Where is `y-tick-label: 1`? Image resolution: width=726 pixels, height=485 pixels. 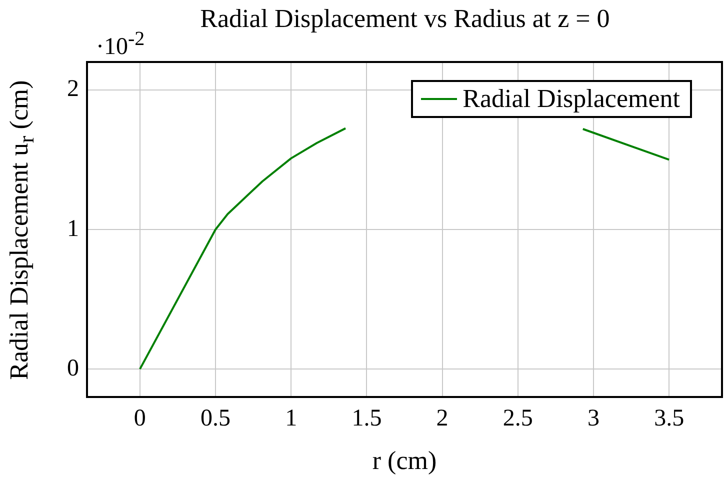
y-tick-label: 1 is located at coordinates (73, 229).